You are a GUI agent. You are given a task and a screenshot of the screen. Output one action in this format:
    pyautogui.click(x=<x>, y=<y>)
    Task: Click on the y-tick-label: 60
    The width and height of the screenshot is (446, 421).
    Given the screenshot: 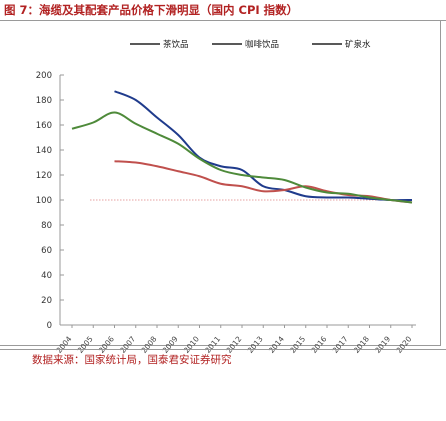 What is the action you would take?
    pyautogui.click(x=46, y=251)
    